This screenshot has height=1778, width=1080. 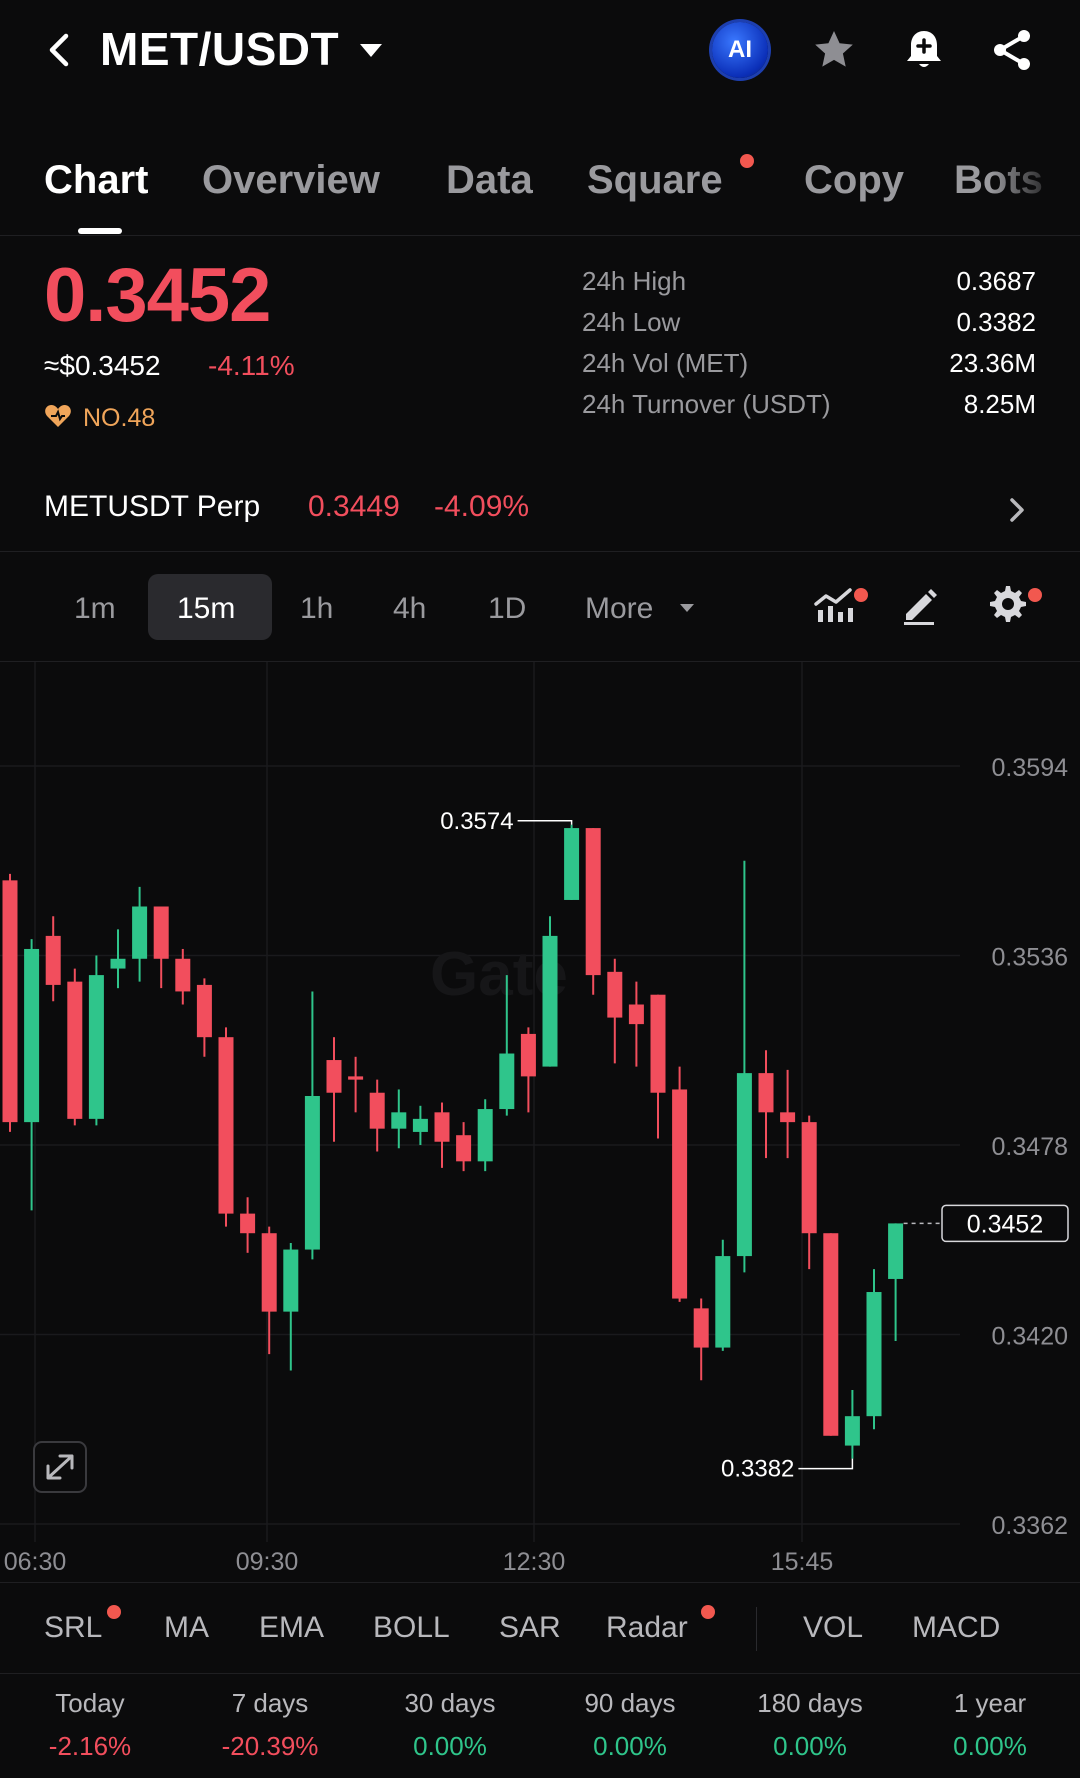 What do you see at coordinates (291, 180) in the screenshot?
I see `tab-overview: Overview` at bounding box center [291, 180].